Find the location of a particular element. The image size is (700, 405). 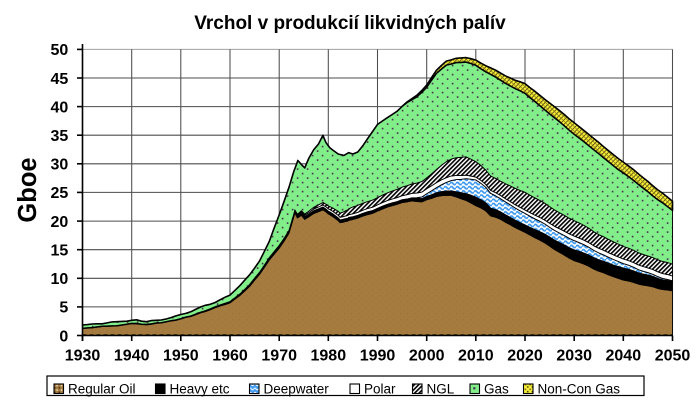

svg-text: 2010 is located at coordinates (476, 356).